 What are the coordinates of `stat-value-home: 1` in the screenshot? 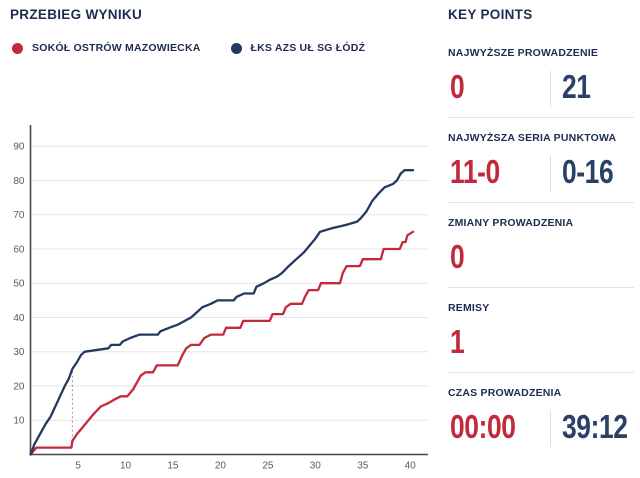 It's located at (457, 341).